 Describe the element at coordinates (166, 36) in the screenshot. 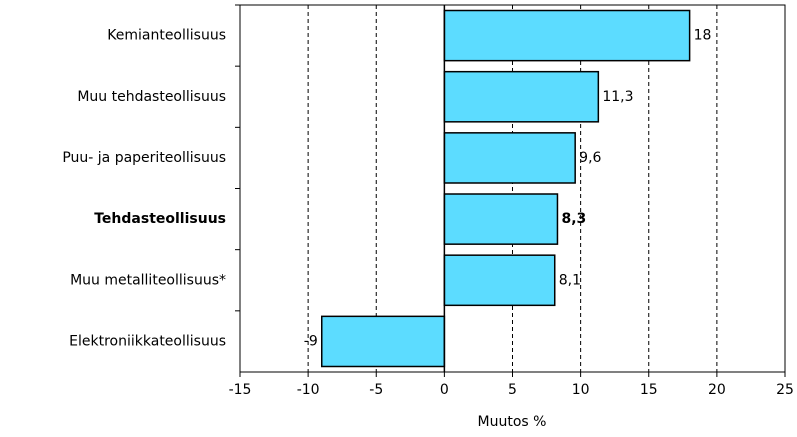

I see `y-tick-label: Kemianteollisuus` at that location.